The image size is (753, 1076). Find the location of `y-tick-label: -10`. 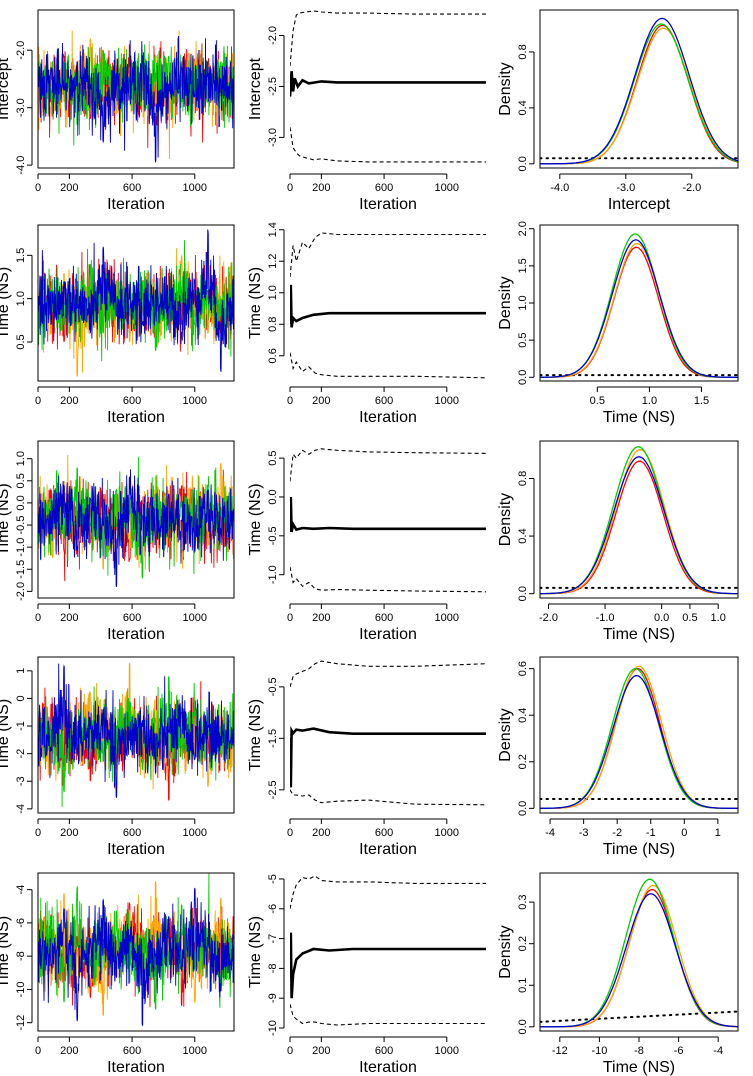

y-tick-label: -10 is located at coordinates (21, 989).